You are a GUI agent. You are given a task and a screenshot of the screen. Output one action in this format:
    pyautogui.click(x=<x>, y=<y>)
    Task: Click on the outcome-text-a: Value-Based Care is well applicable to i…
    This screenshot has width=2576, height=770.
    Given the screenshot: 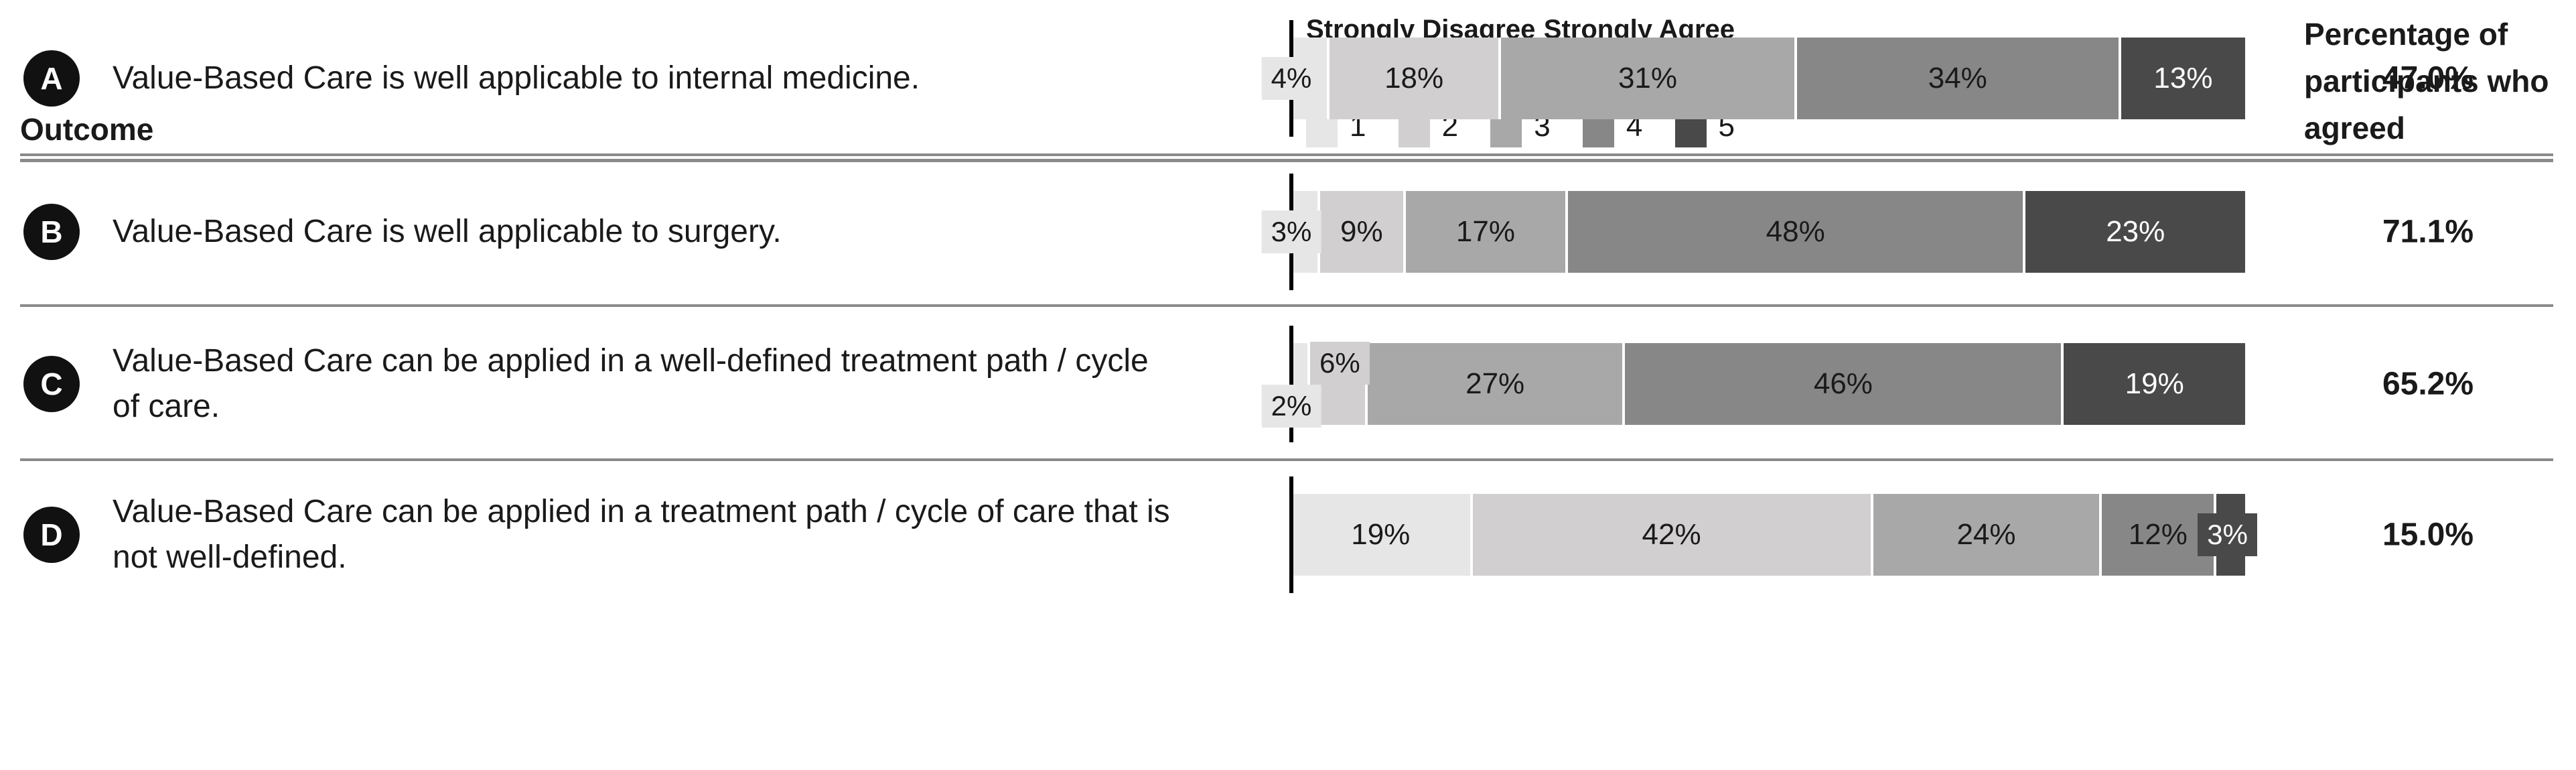 What is the action you would take?
    pyautogui.click(x=516, y=78)
    